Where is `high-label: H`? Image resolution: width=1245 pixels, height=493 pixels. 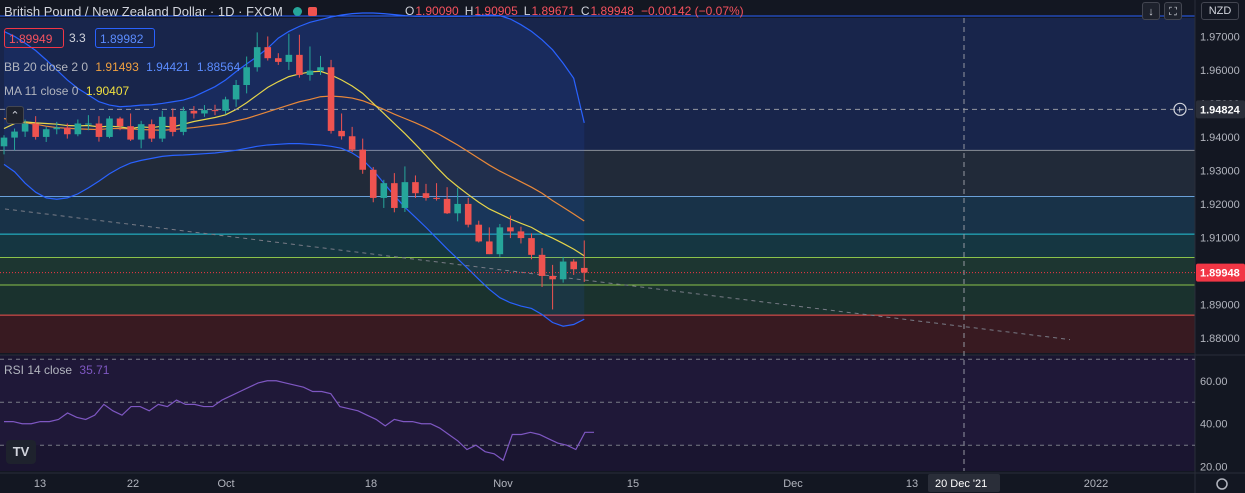 high-label: H is located at coordinates (469, 11).